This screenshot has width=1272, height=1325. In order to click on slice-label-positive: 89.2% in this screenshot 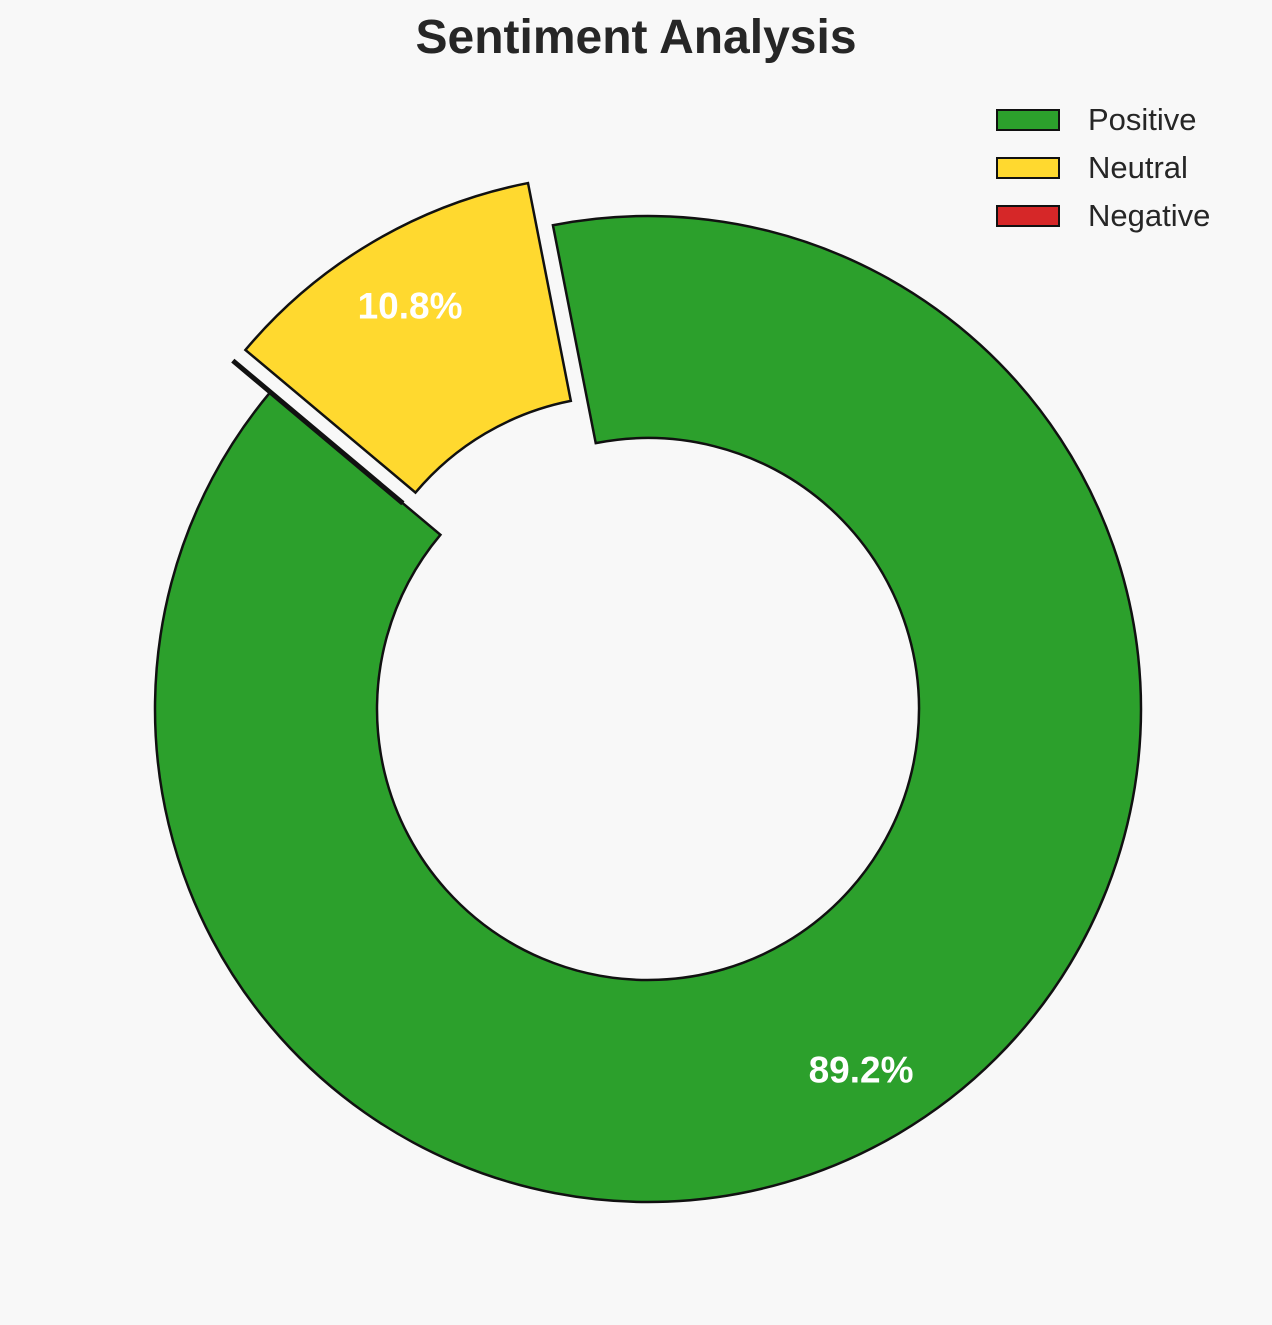, I will do `click(861, 1069)`.